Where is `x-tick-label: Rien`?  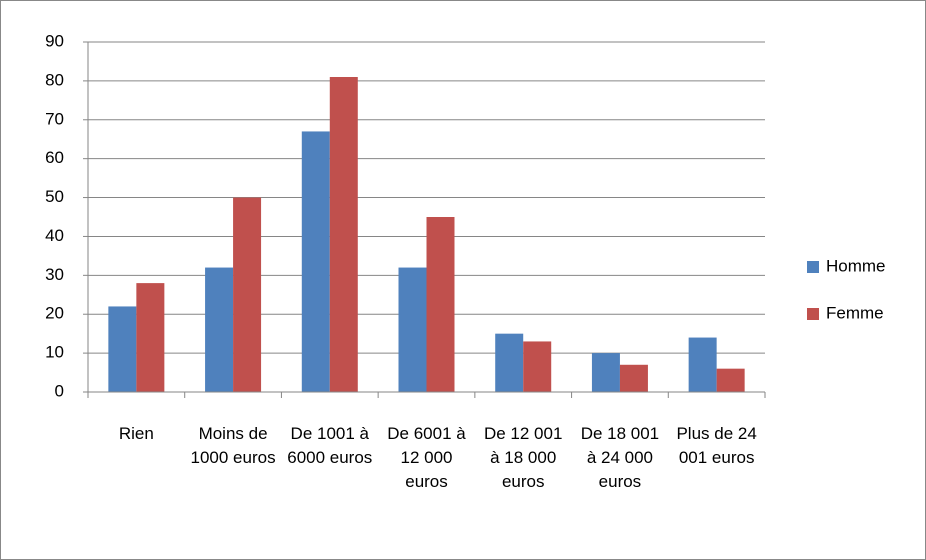 x-tick-label: Rien is located at coordinates (136, 433).